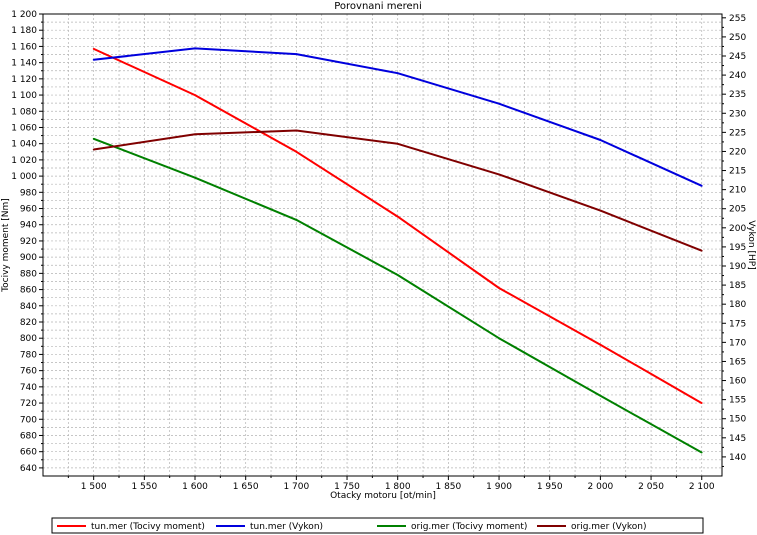 This screenshot has width=757, height=535. What do you see at coordinates (94, 487) in the screenshot?
I see `x-tick-label: 1 500` at bounding box center [94, 487].